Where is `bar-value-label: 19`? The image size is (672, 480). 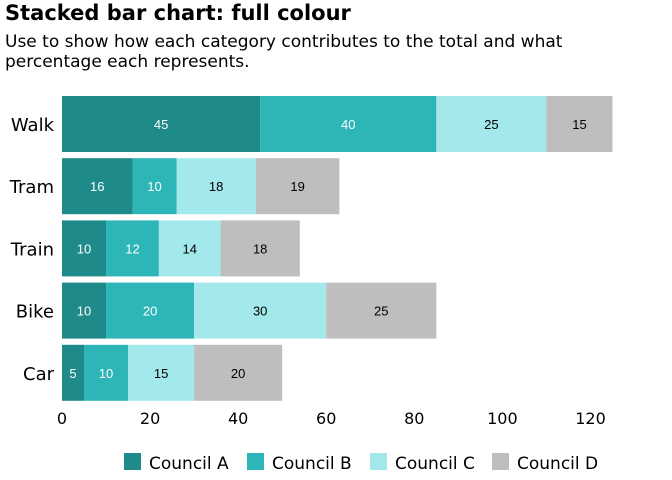 bar-value-label: 19 is located at coordinates (297, 186).